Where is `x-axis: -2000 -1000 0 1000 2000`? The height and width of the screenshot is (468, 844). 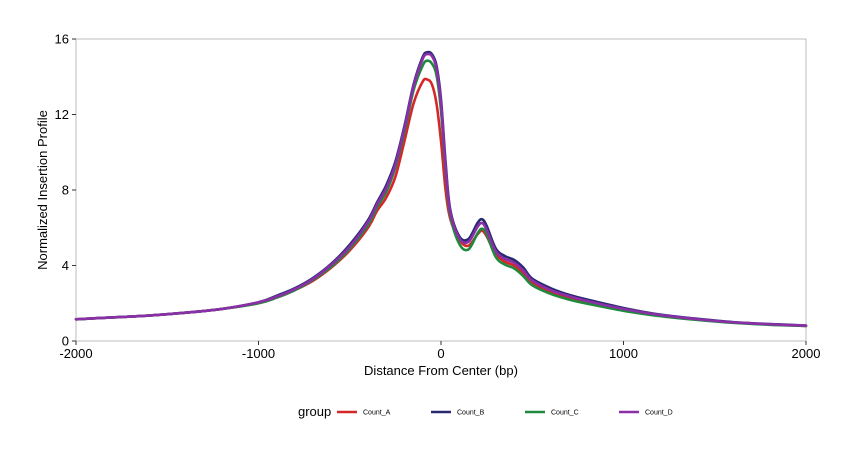
x-axis: -2000 -1000 0 1000 2000 is located at coordinates (439, 351).